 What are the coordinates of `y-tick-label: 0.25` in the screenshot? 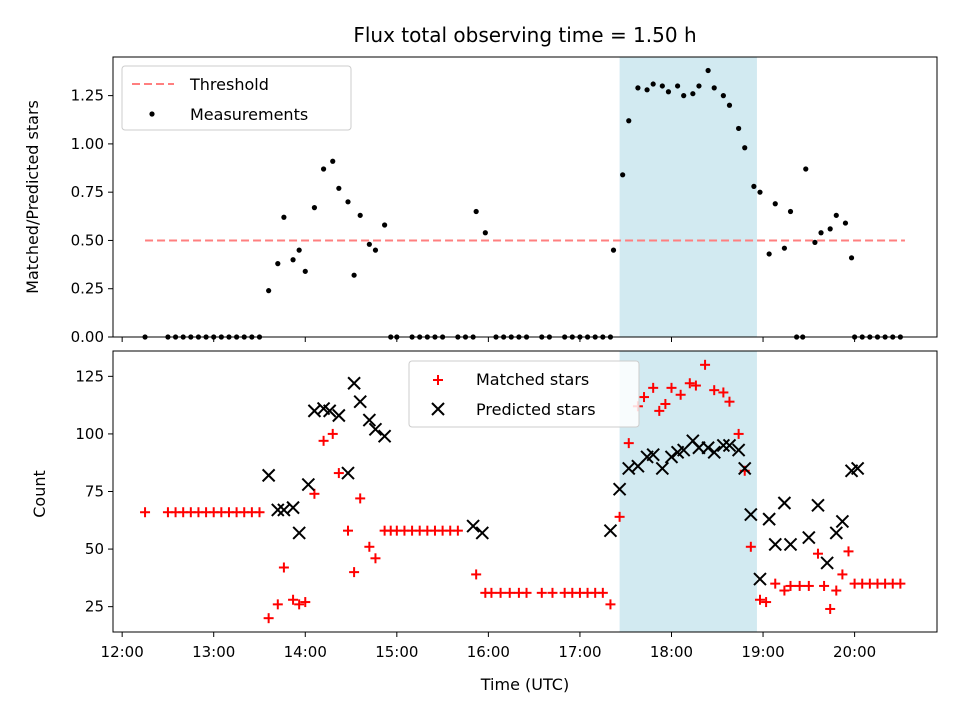 It's located at (87, 289).